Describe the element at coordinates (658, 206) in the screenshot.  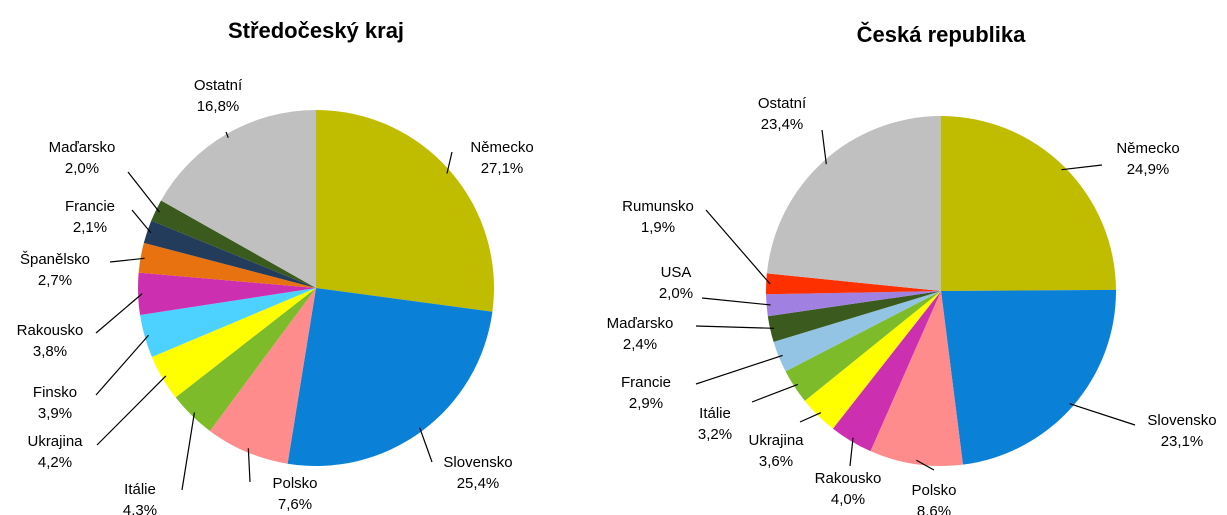
I see `slice-name: Rumunsko` at that location.